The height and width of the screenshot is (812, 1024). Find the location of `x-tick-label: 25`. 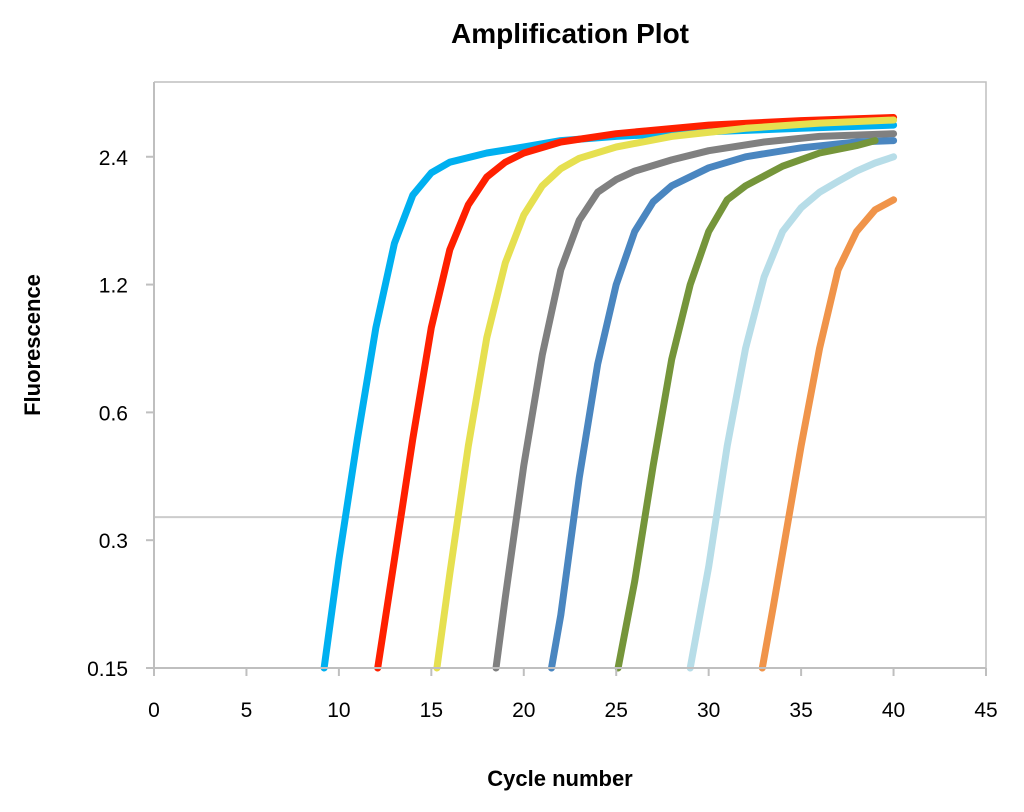

x-tick-label: 25 is located at coordinates (616, 710).